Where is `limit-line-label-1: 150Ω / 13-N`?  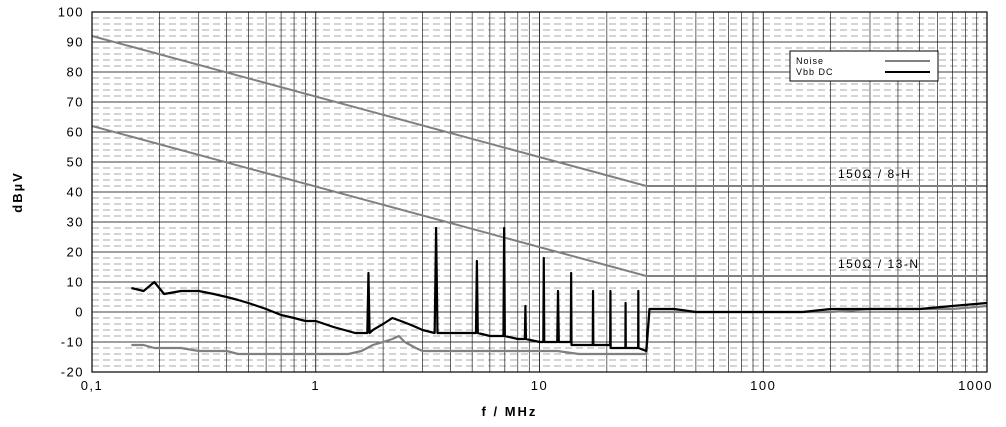 limit-line-label-1: 150Ω / 13-N is located at coordinates (879, 264).